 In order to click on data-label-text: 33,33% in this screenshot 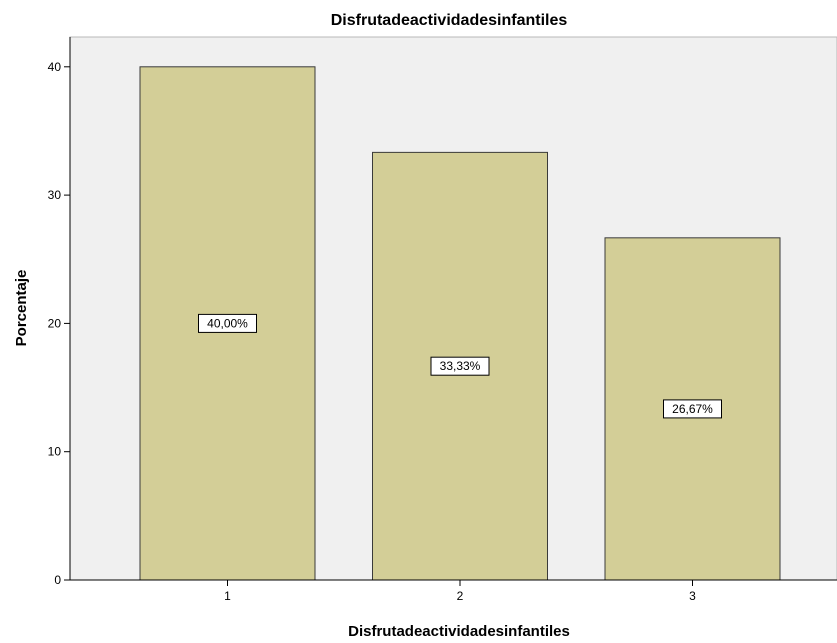, I will do `click(460, 366)`.